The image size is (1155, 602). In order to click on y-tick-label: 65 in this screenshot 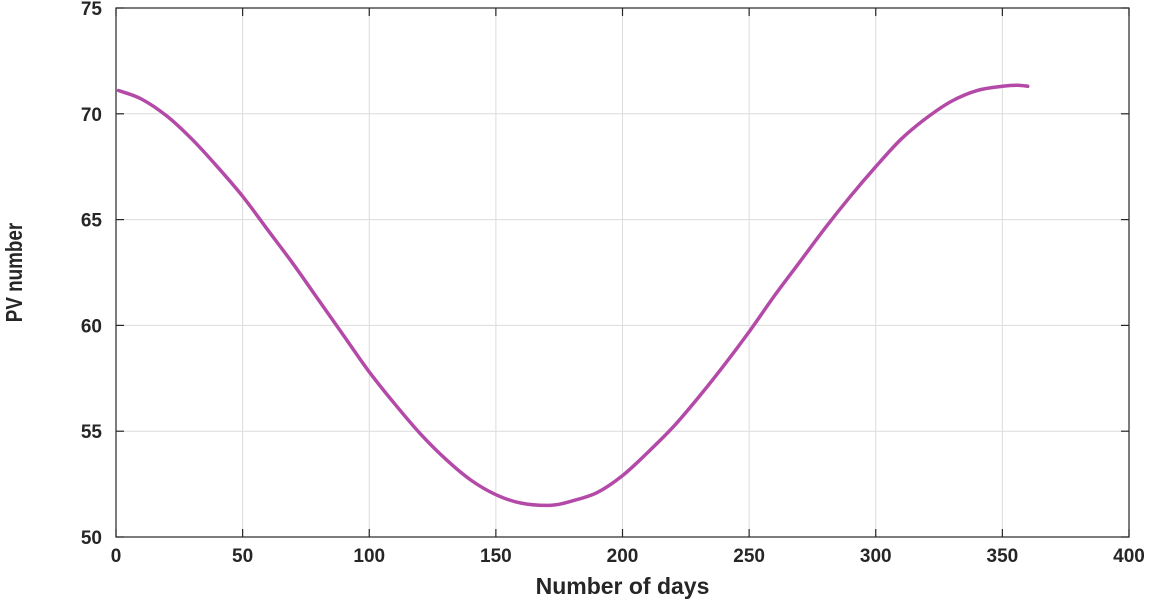, I will do `click(92, 221)`.